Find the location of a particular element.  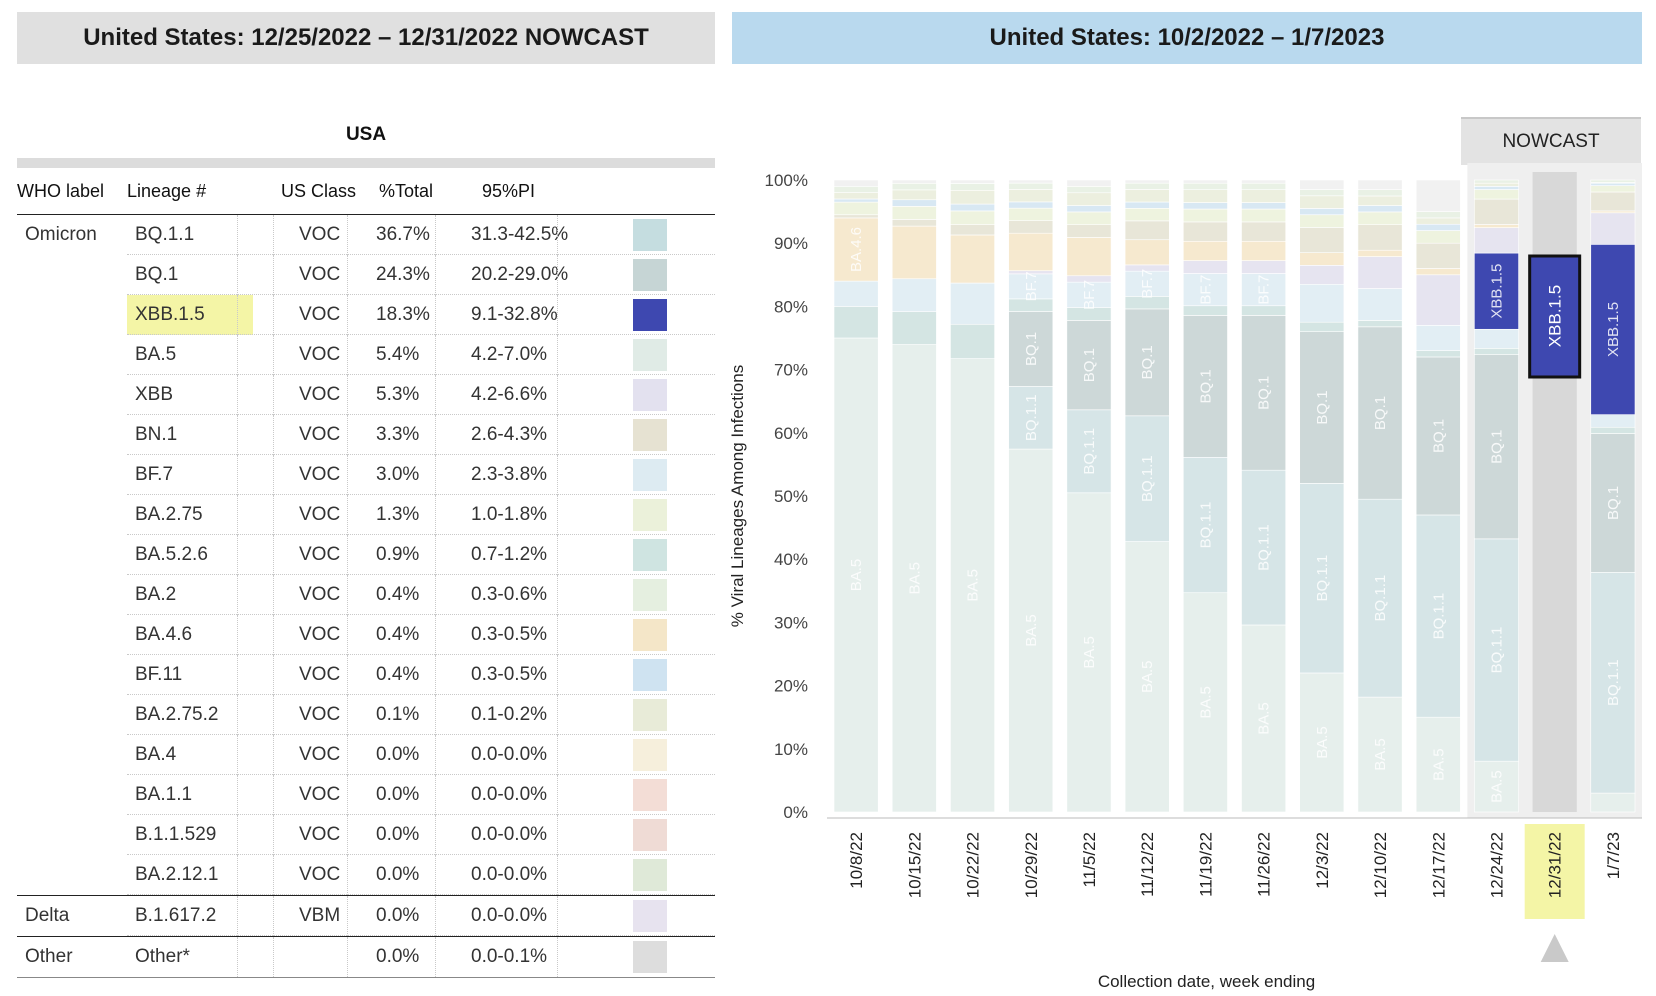

pct-total-cell: 0.0% is located at coordinates (398, 956).